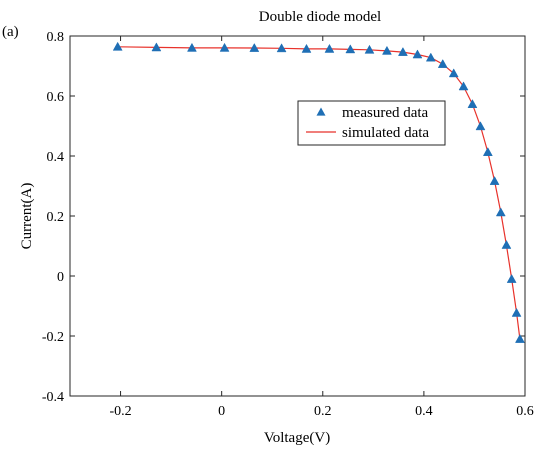 Image resolution: width=550 pixels, height=457 pixels. Describe the element at coordinates (56, 97) in the screenshot. I see `y-tick-label: 0.6` at that location.